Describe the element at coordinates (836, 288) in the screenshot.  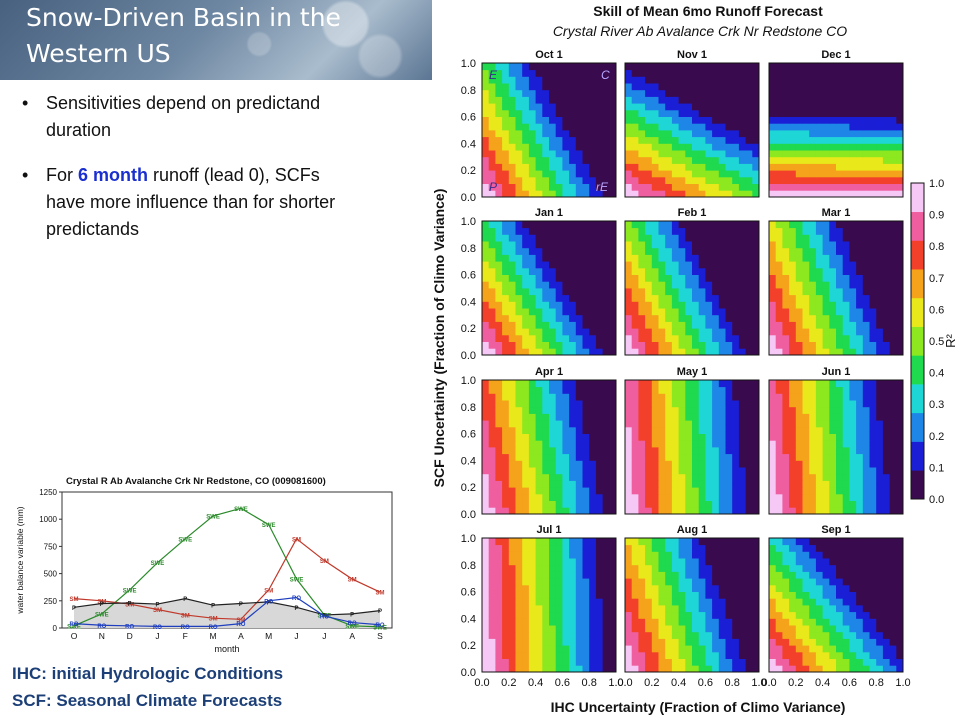
I see `heatmap-panel` at that location.